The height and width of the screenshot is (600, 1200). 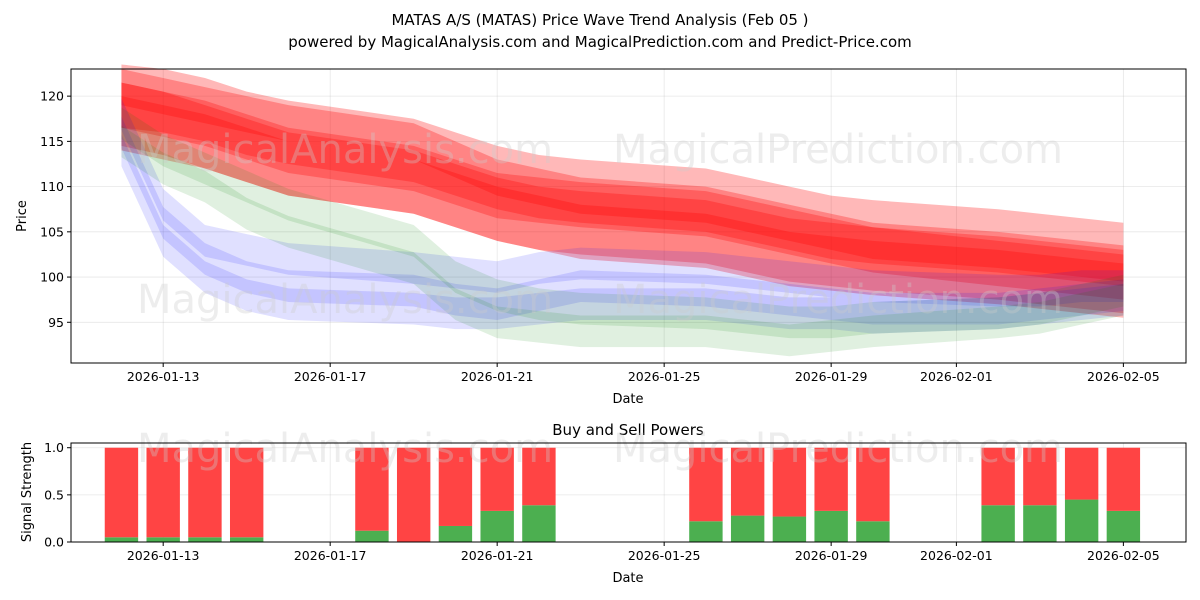 What do you see at coordinates (831, 376) in the screenshot?
I see `price-x-tick-label-4: 2026-01-29` at bounding box center [831, 376].